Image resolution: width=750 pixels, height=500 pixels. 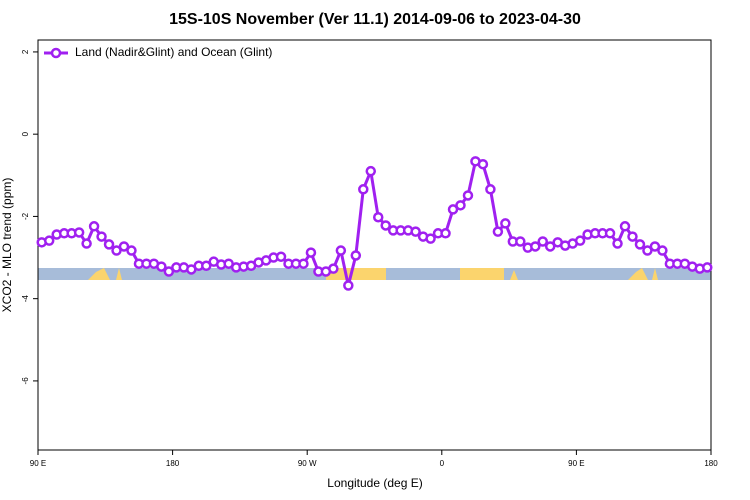 I want to click on x-tick-label: 0, so click(x=442, y=463).